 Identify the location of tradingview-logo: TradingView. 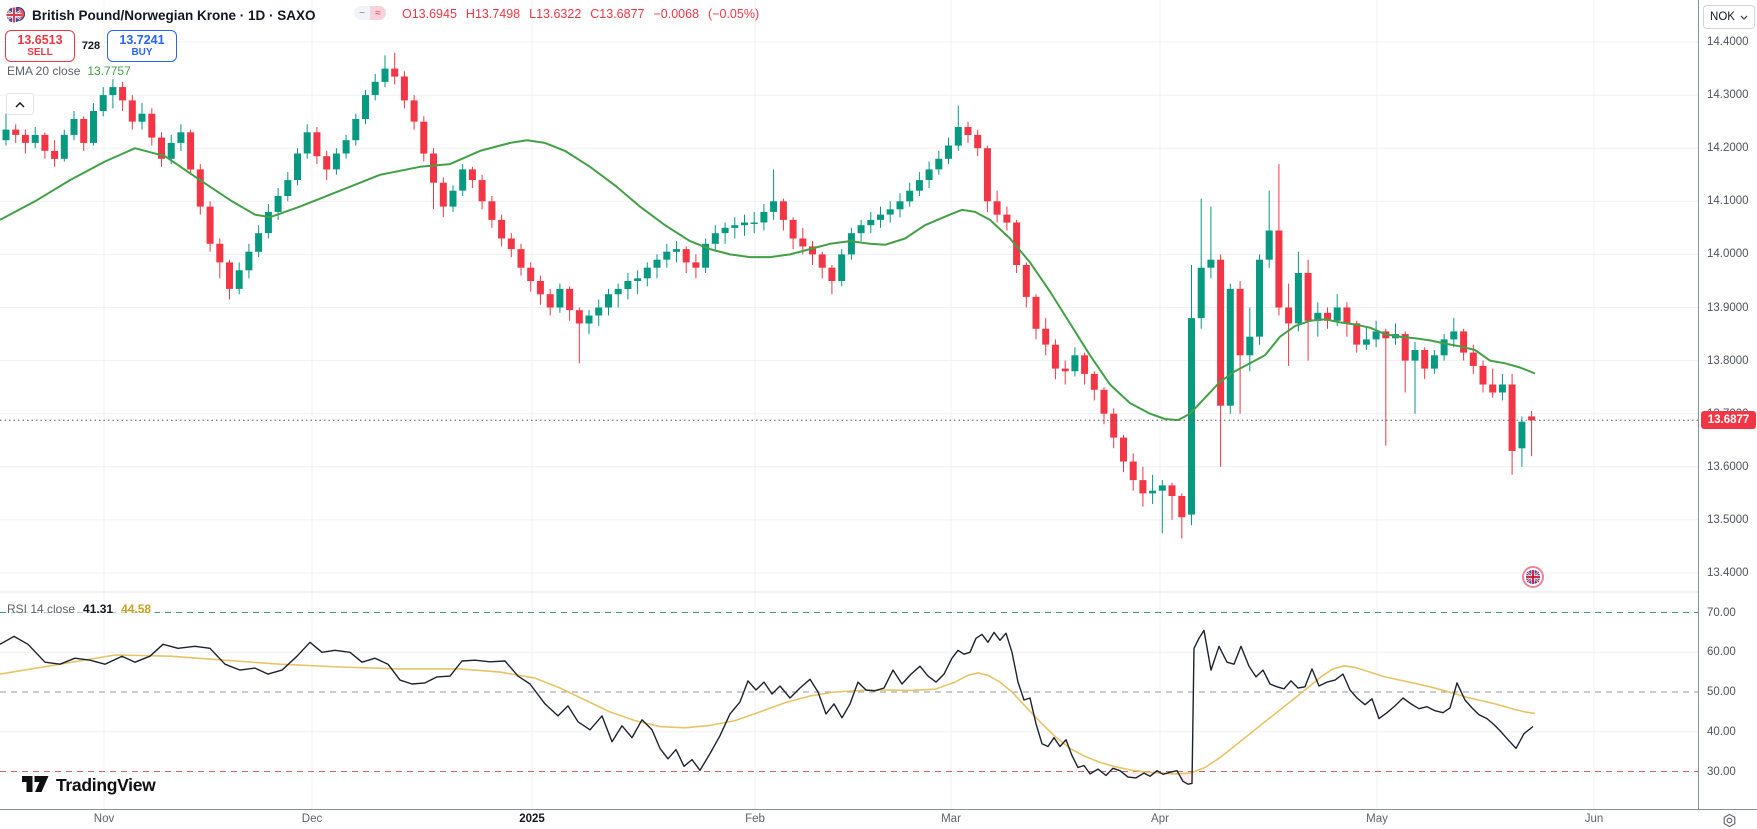
(89, 785).